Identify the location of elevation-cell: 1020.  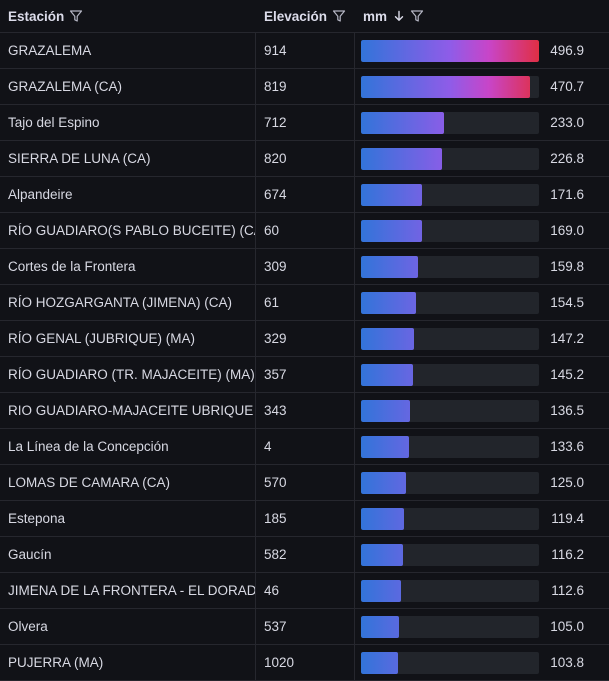
(305, 662).